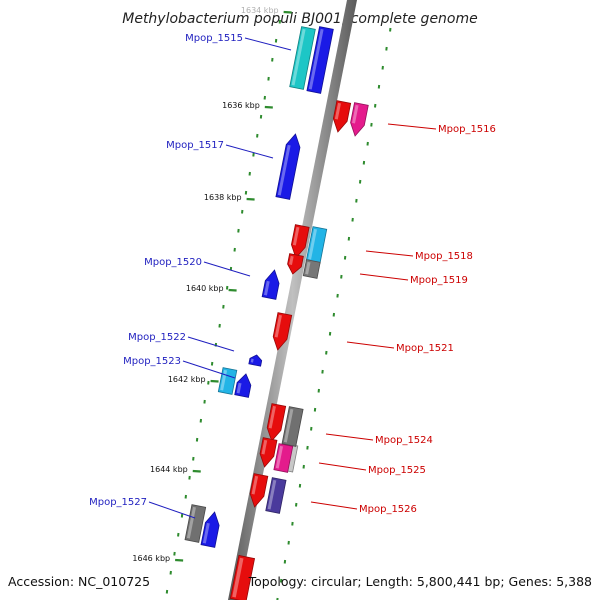 This screenshot has height=600, width=600. What do you see at coordinates (211, 344) in the screenshot?
I see `label-mpop-1522-leader` at bounding box center [211, 344].